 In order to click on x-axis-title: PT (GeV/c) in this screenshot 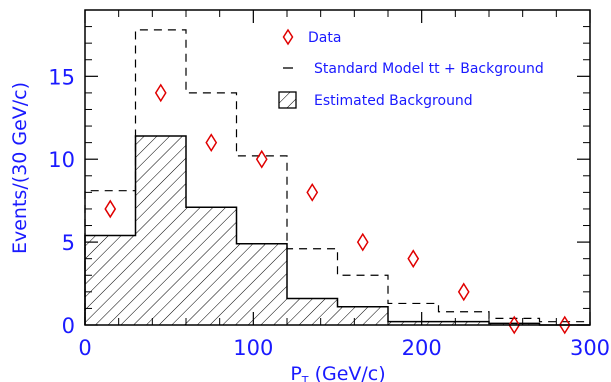, I will do `click(337, 372)`.